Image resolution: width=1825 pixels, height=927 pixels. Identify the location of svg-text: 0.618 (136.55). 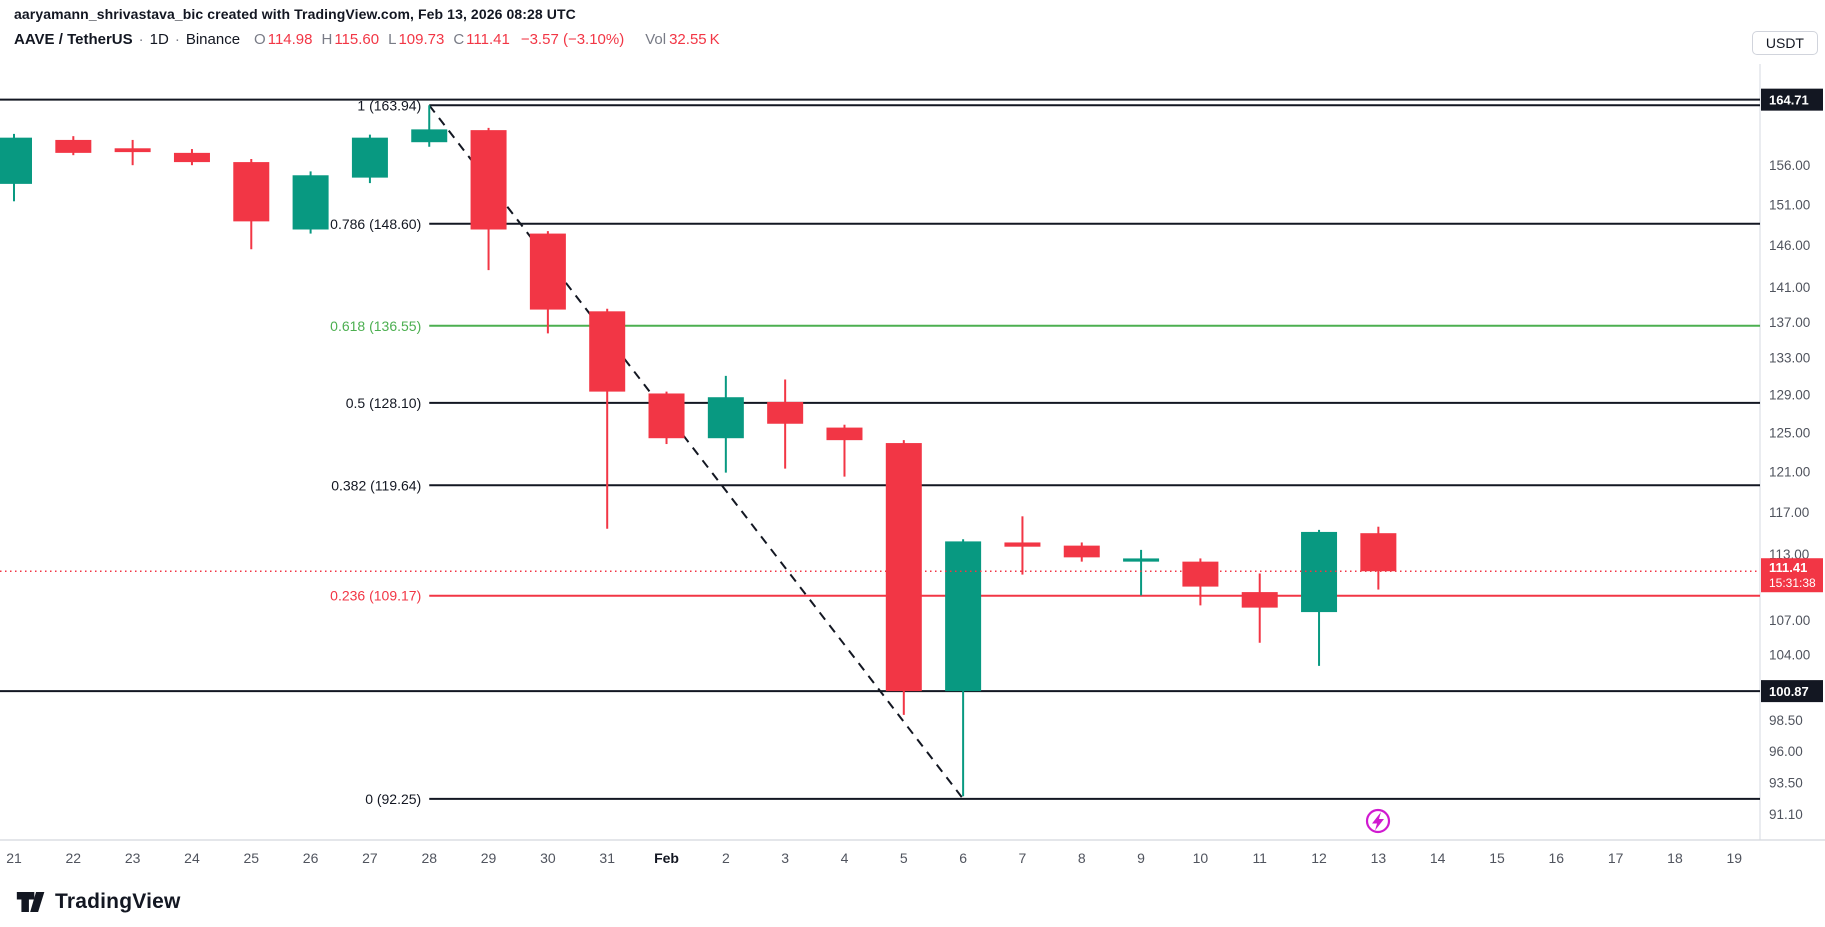
(375, 326).